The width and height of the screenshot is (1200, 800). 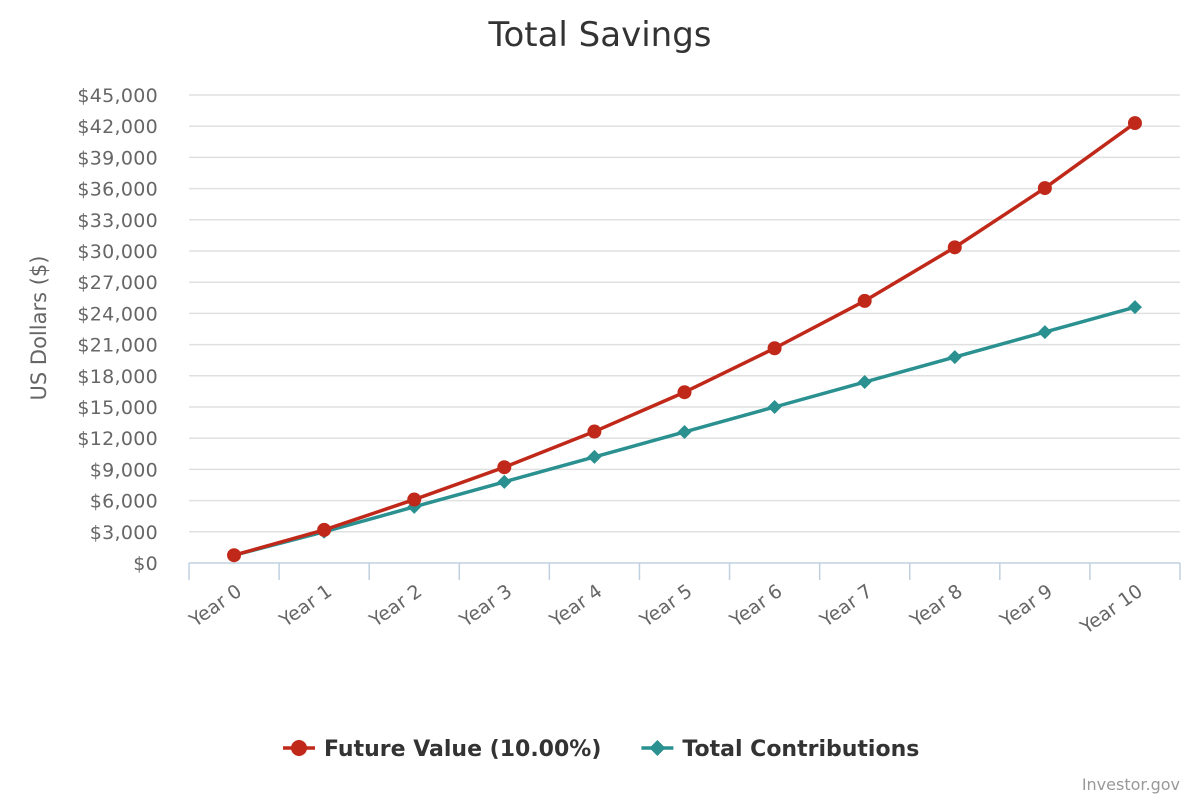 I want to click on x-tick-label: Year 8, so click(x=935, y=606).